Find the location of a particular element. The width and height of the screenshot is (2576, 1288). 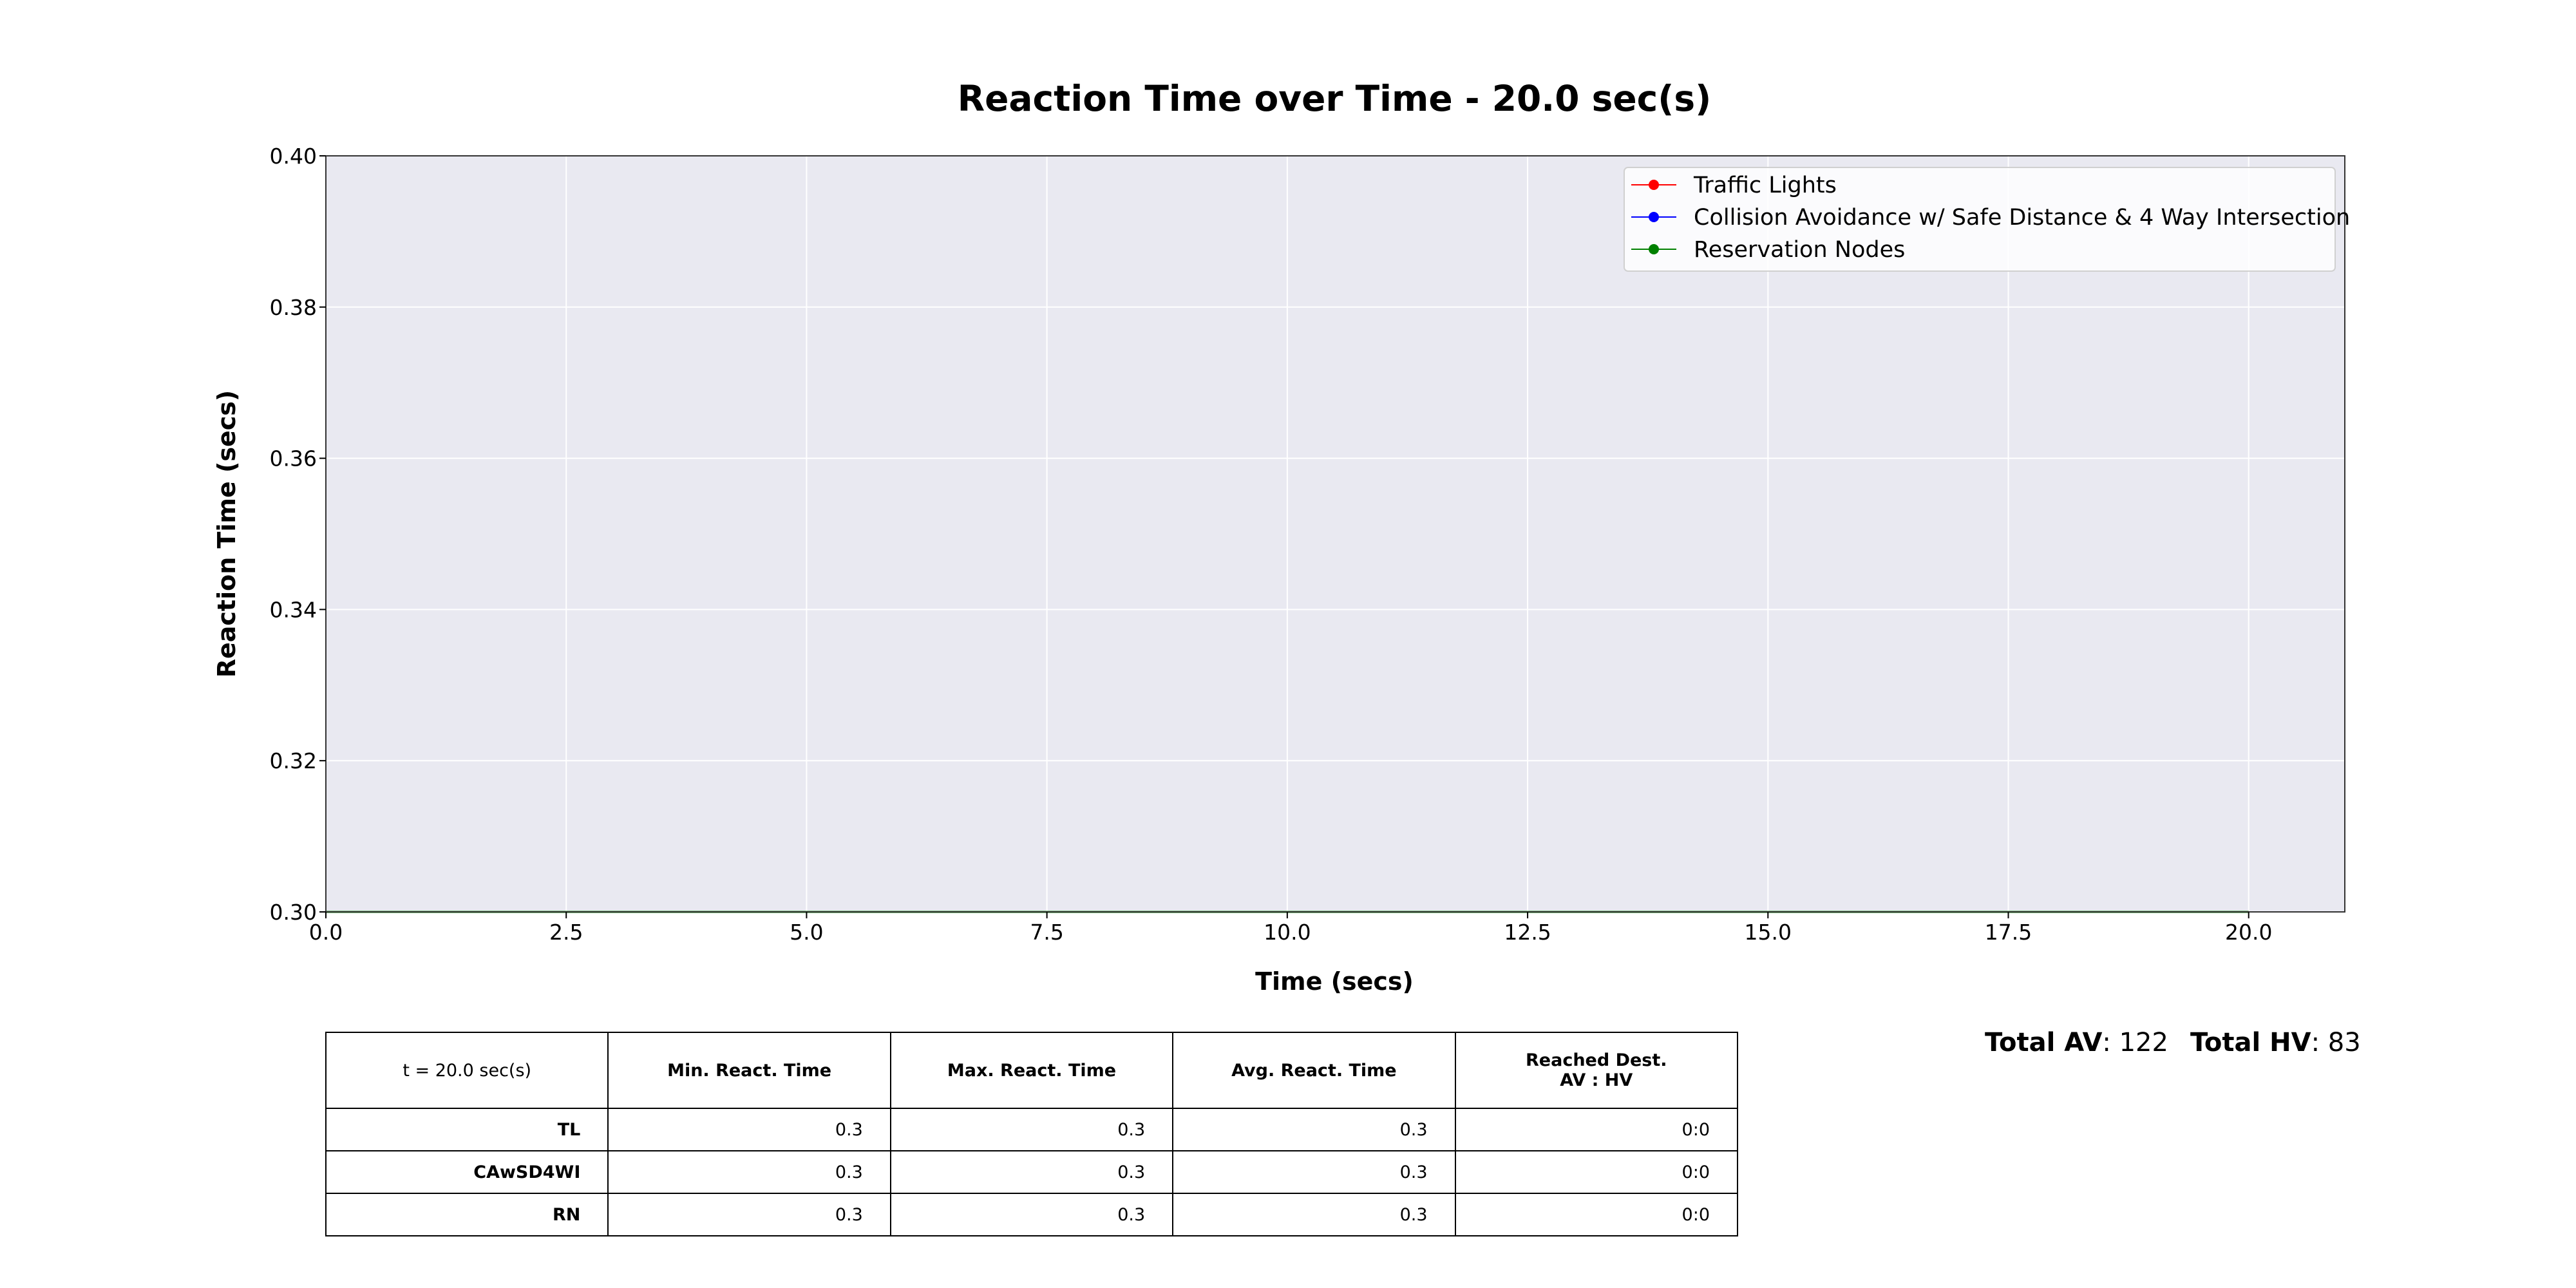

x-ticks: 0.0 2.5 5.0 7.5 10.0 12.5 15.0 17.5 20.0 is located at coordinates (1290, 929).